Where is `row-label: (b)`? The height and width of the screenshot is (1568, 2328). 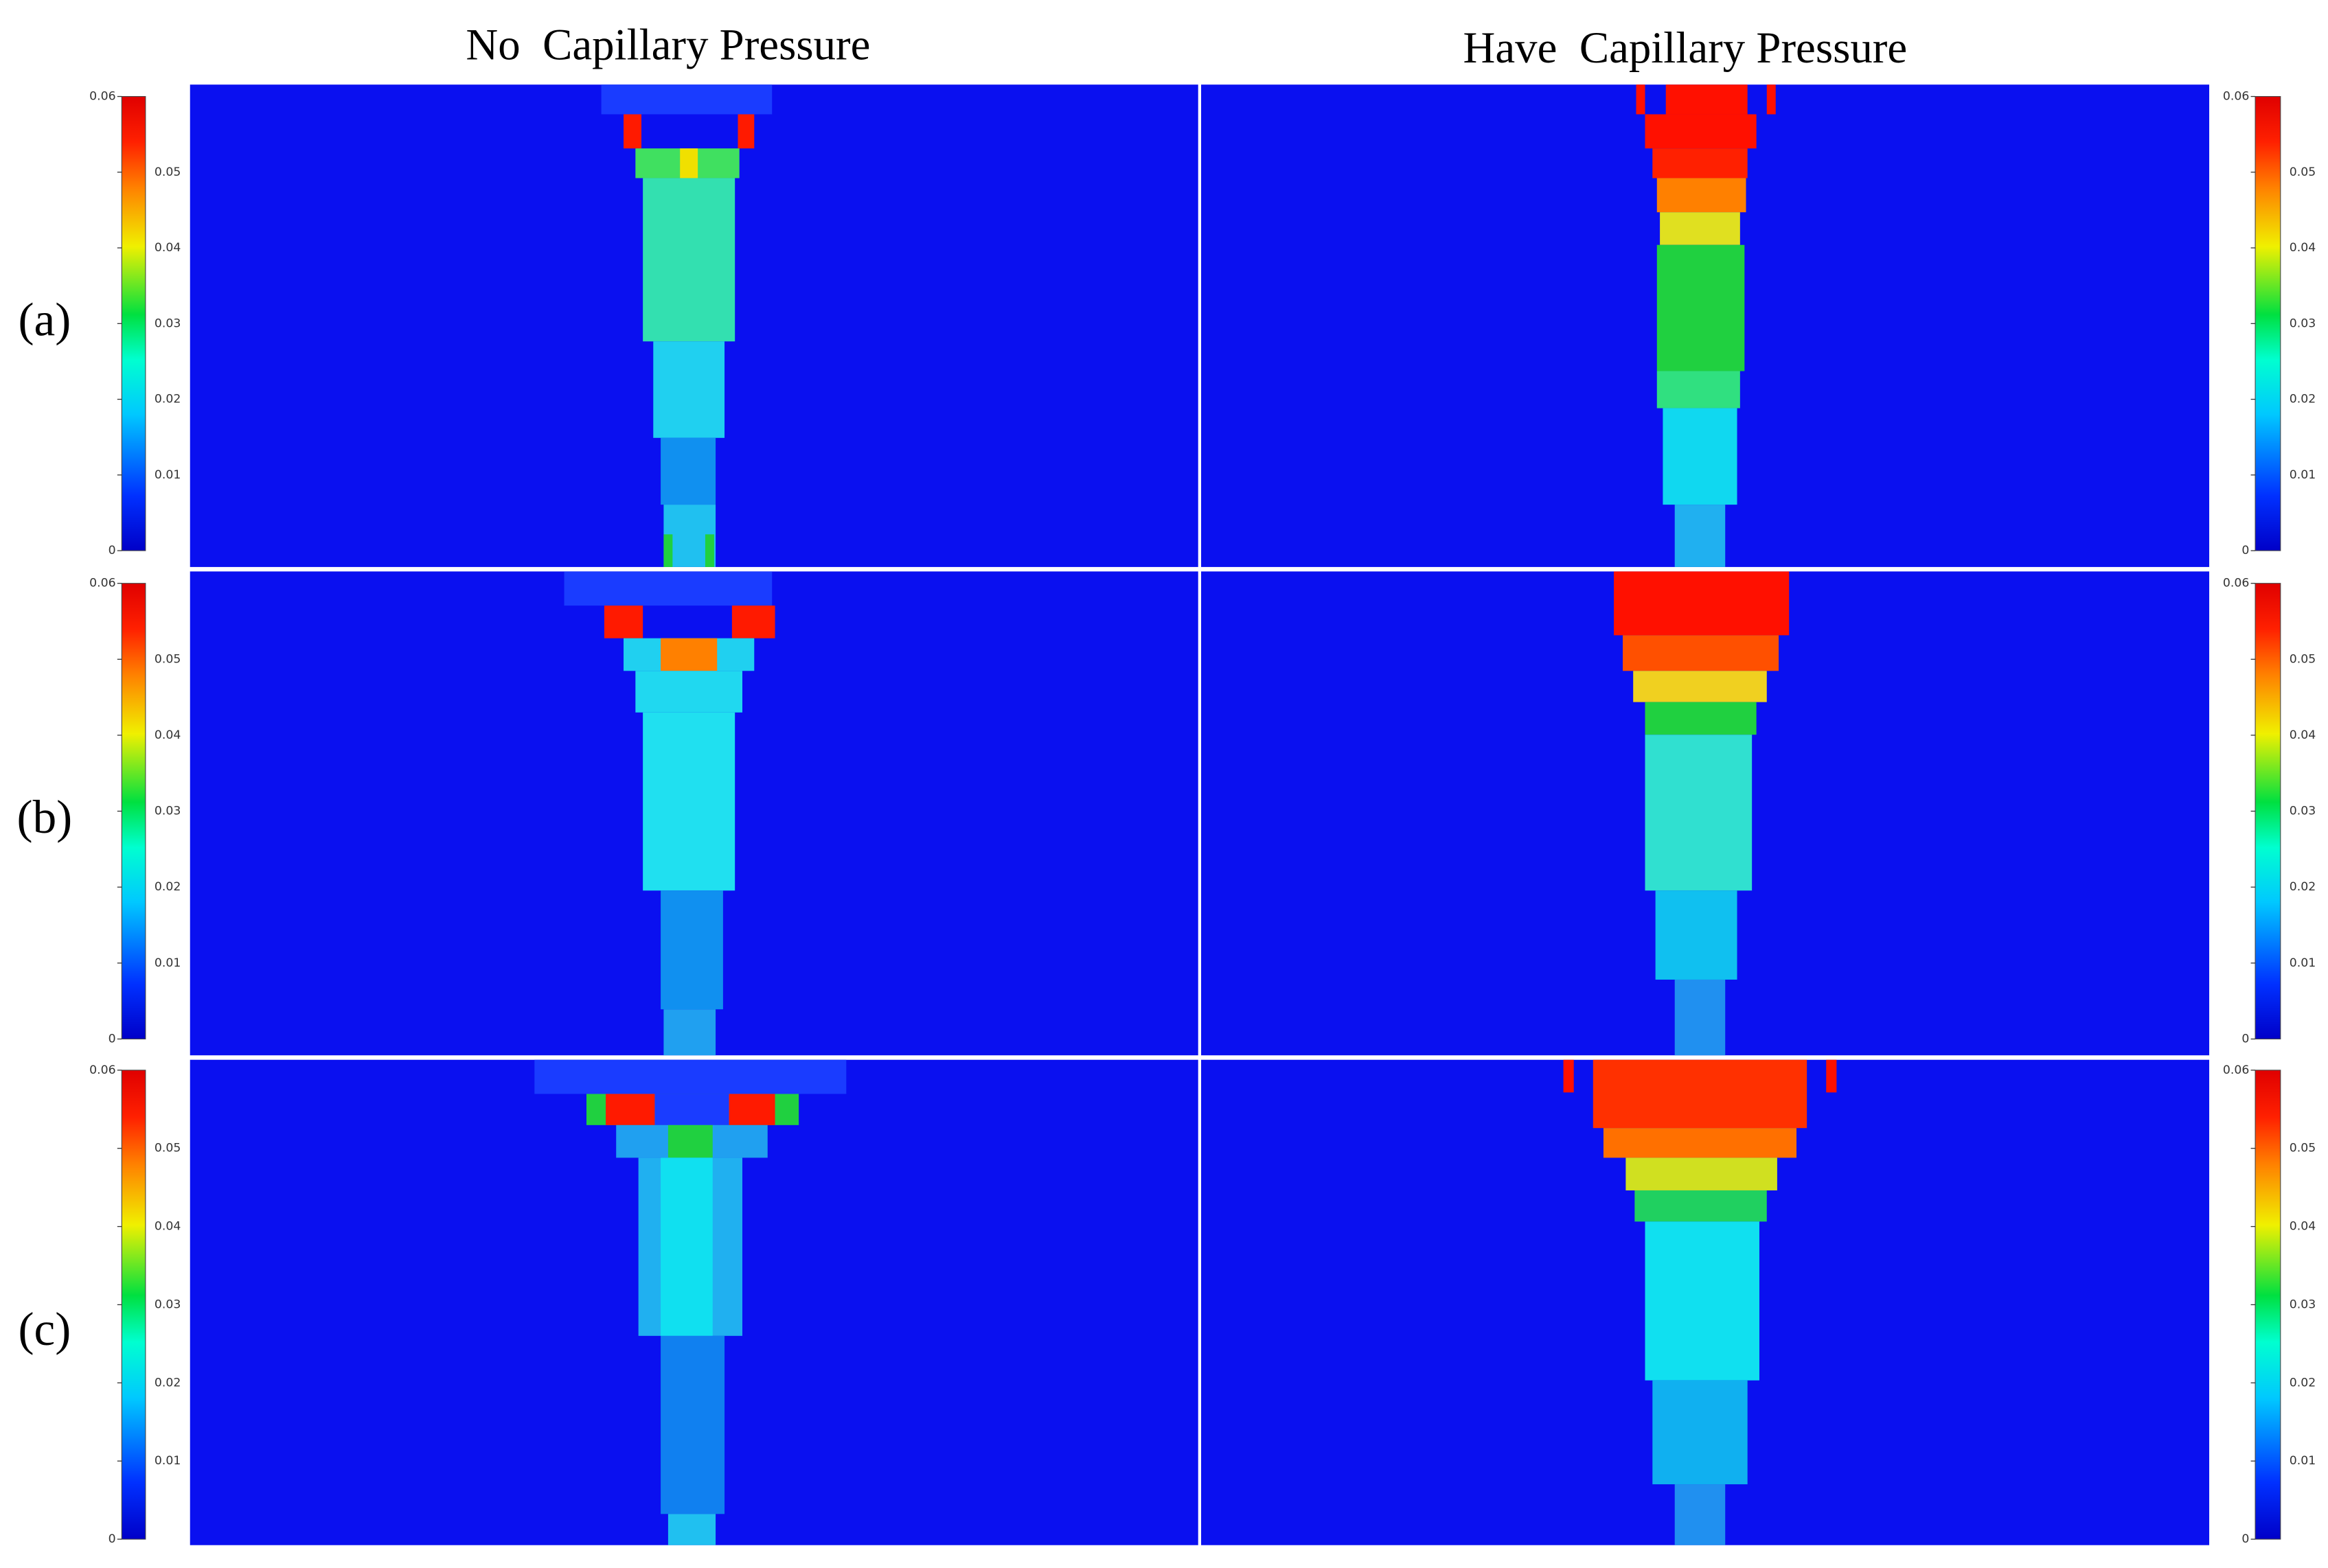 row-label: (b) is located at coordinates (45, 816).